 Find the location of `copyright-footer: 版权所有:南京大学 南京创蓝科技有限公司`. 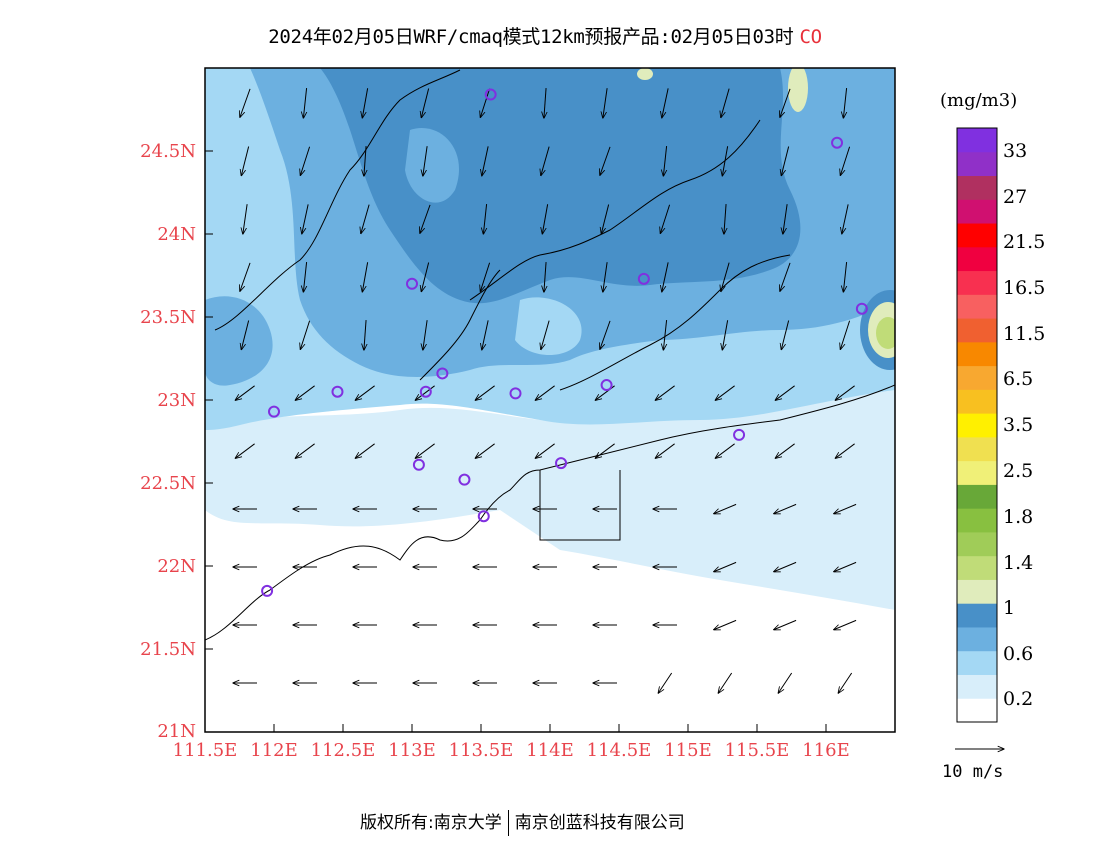

copyright-footer: 版权所有:南京大学 南京创蓝科技有限公司 is located at coordinates (522, 822).